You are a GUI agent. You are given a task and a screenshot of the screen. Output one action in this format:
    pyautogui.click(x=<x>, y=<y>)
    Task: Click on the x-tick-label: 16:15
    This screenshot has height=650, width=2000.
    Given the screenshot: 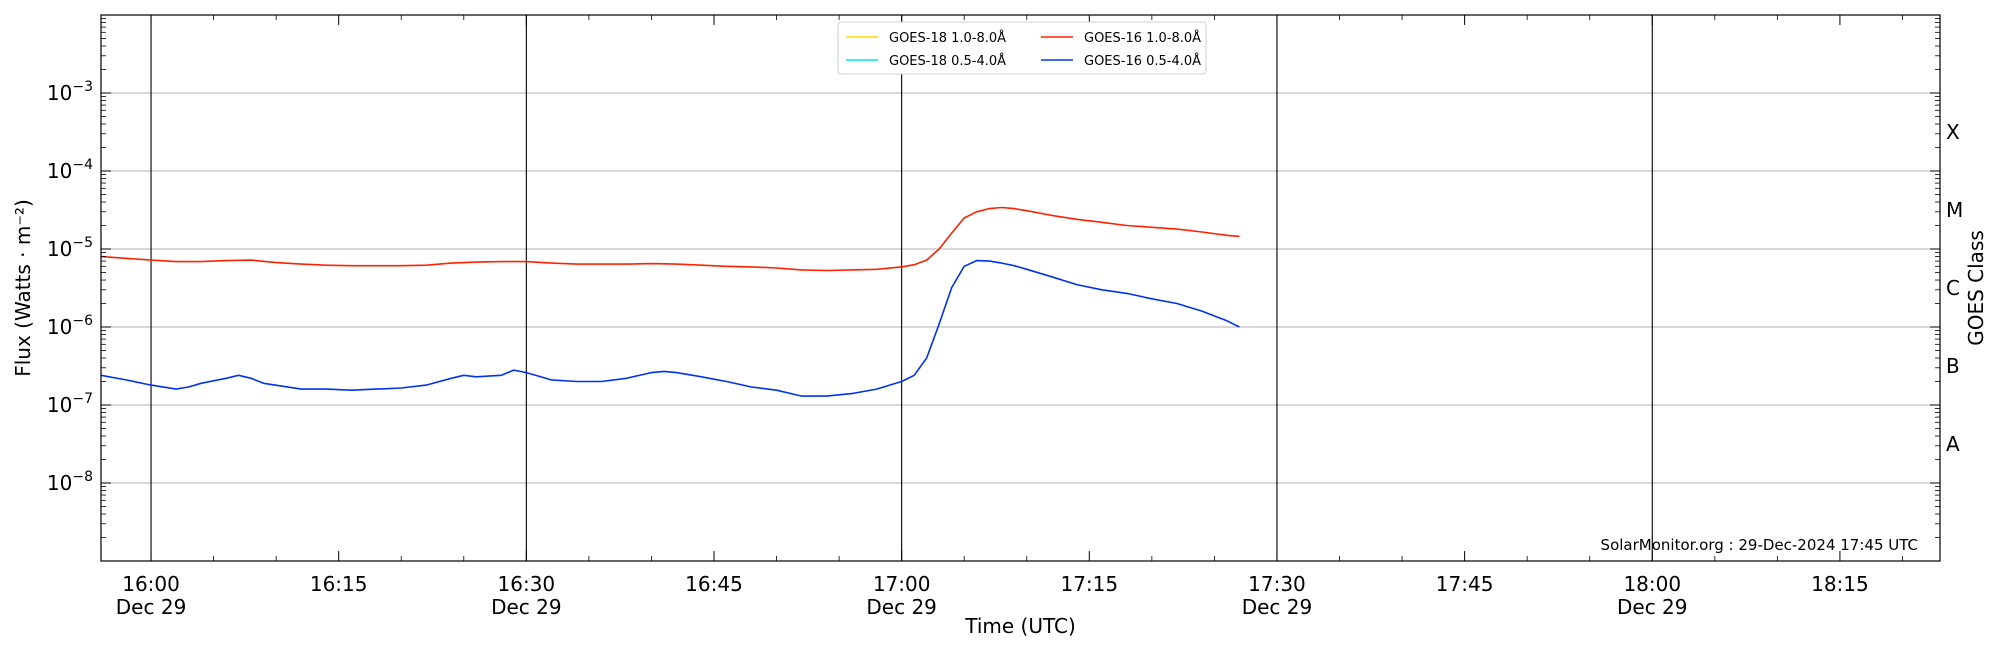 What is the action you would take?
    pyautogui.click(x=339, y=584)
    